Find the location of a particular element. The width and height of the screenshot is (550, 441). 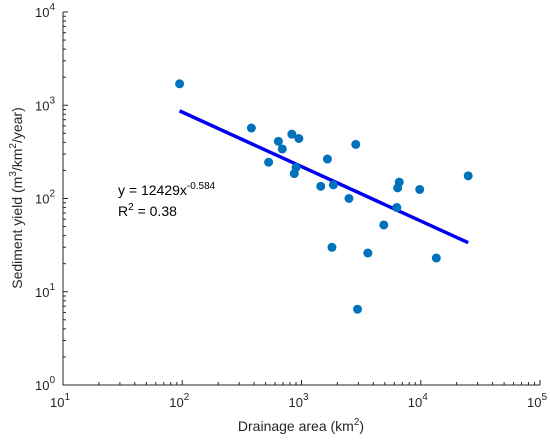

x-tick-label-exponent: 4 is located at coordinates (425, 397).